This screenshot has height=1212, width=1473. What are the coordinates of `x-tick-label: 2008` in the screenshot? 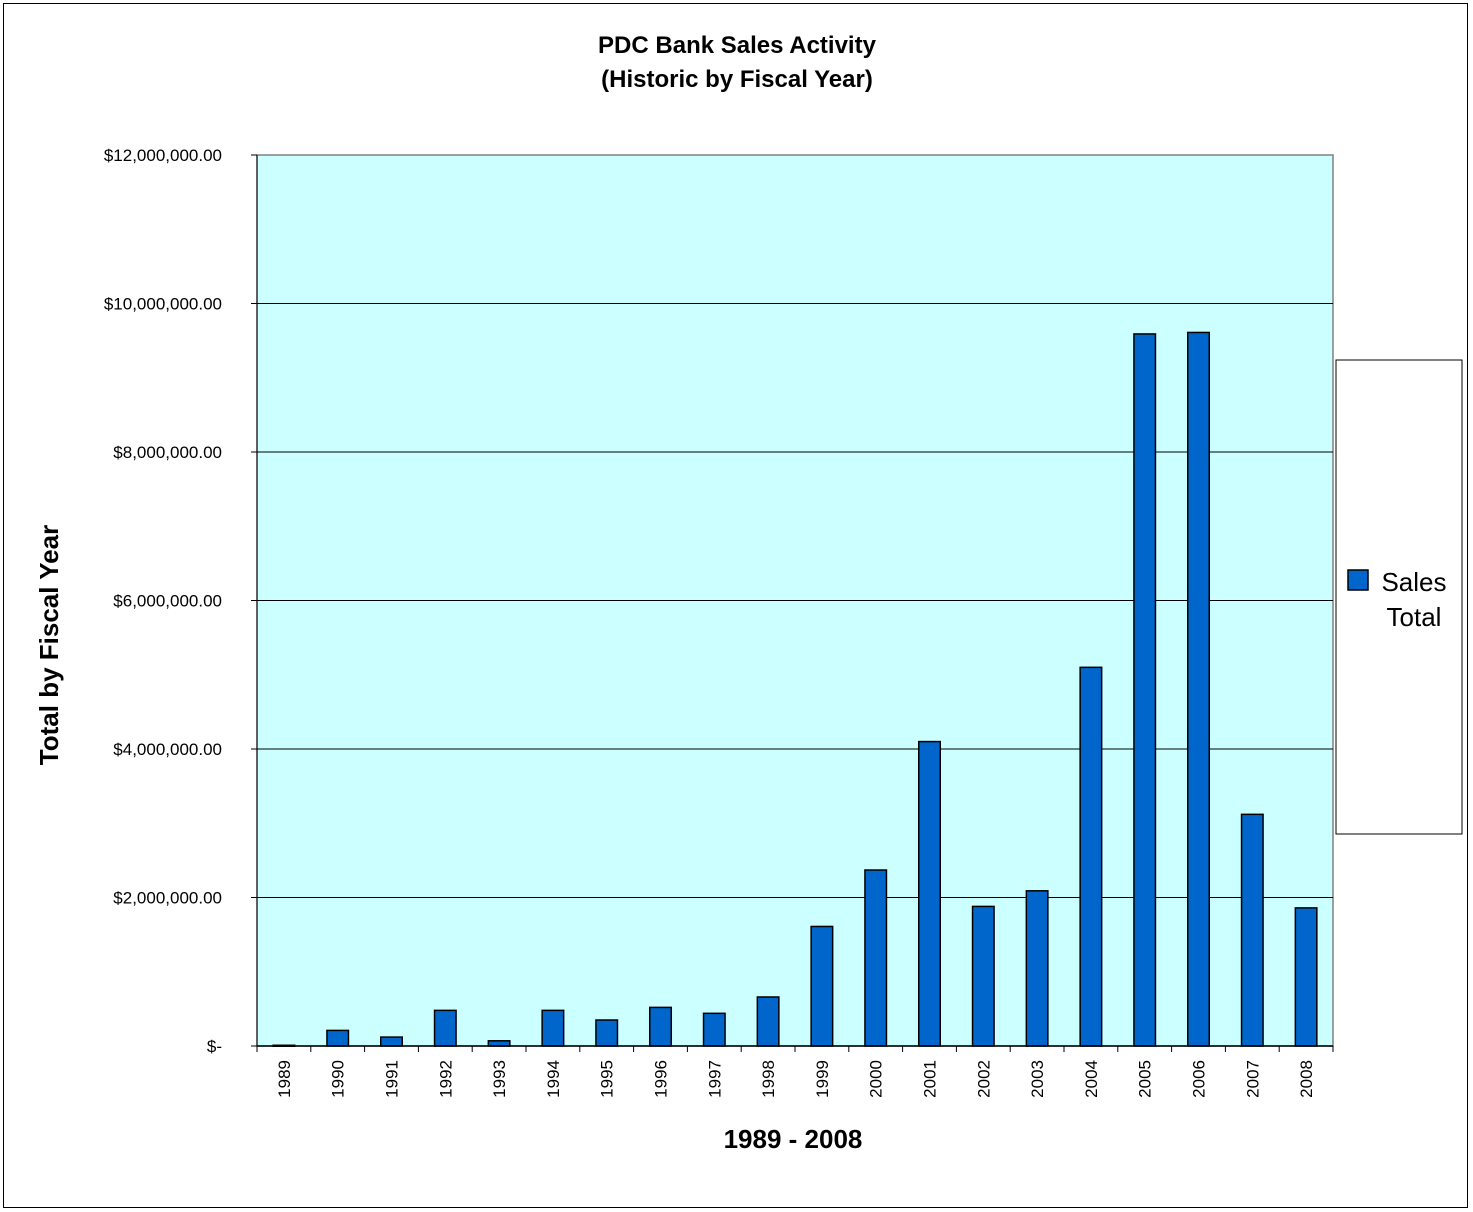 It's located at (1306, 1079).